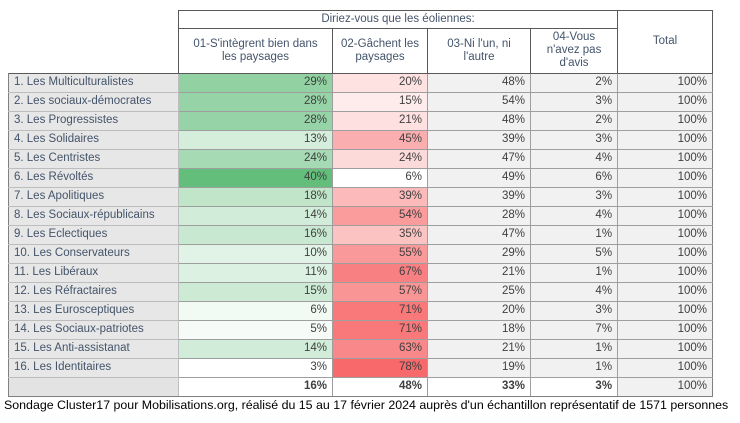 The width and height of the screenshot is (740, 423). Describe the element at coordinates (93, 196) in the screenshot. I see `row-label: 7. Les Apolitiques` at that location.